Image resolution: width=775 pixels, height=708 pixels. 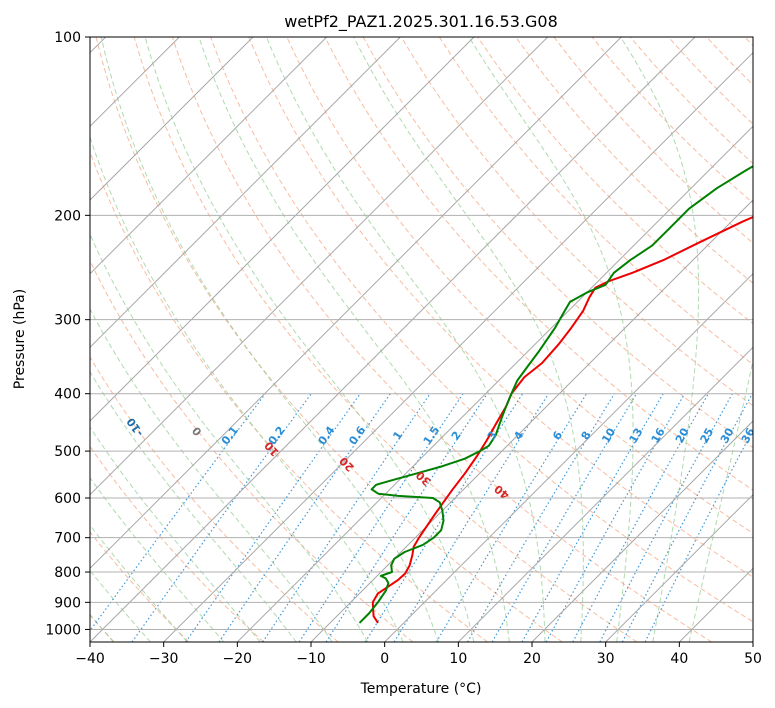 I want to click on y-axis-title: Pressure (hPa), so click(x=20, y=339).